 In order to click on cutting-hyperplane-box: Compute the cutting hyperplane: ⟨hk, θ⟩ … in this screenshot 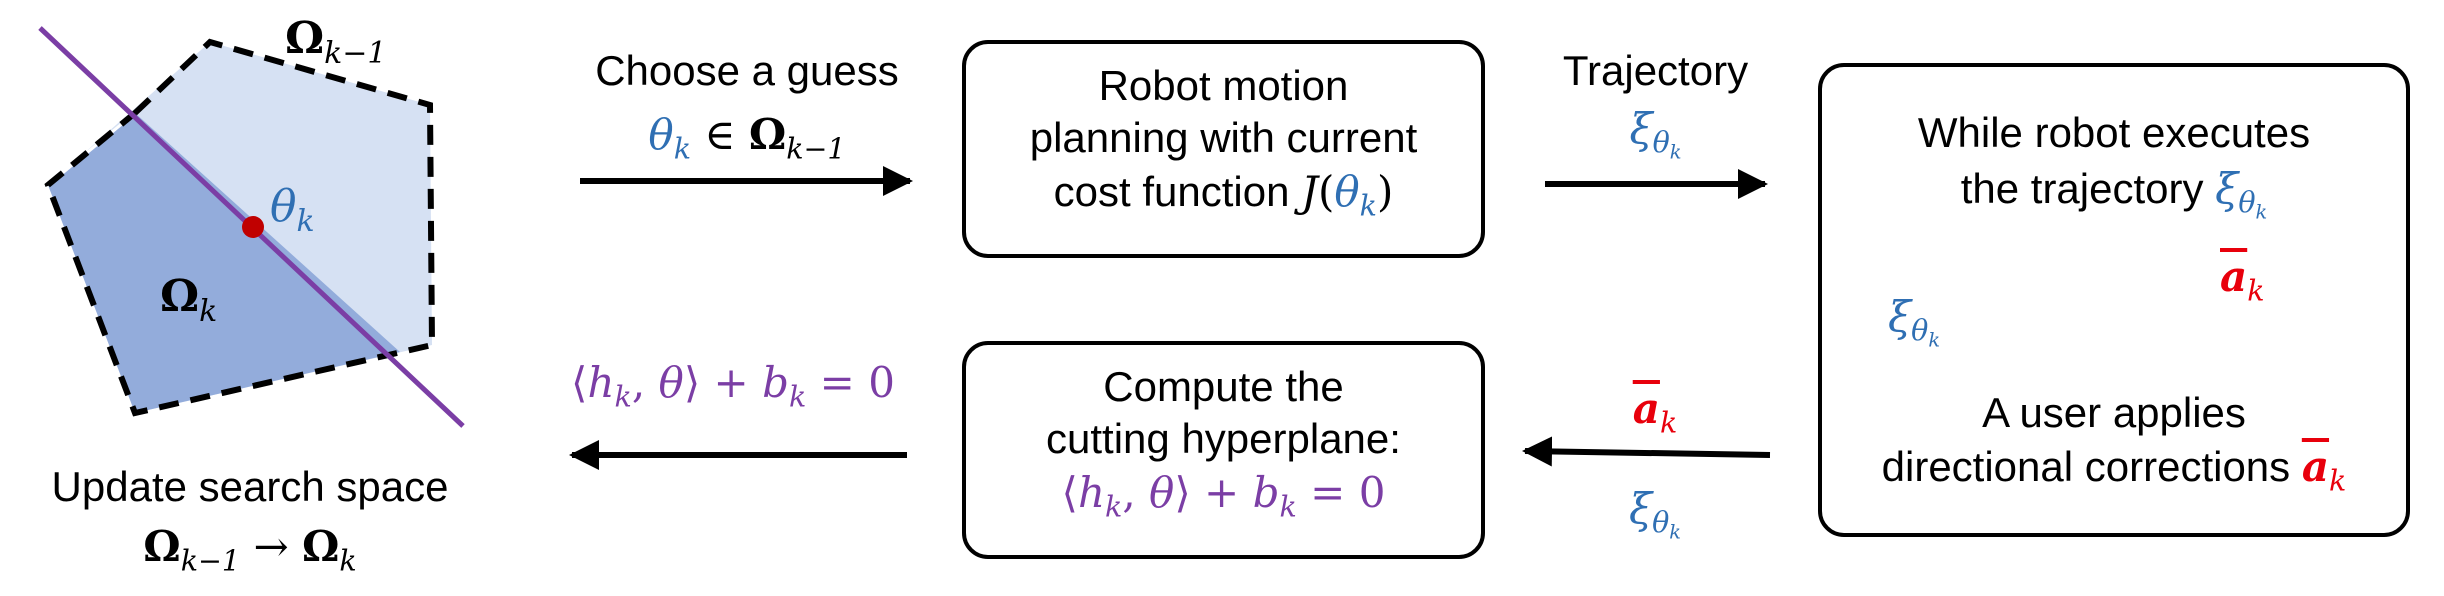, I will do `click(1223, 450)`.